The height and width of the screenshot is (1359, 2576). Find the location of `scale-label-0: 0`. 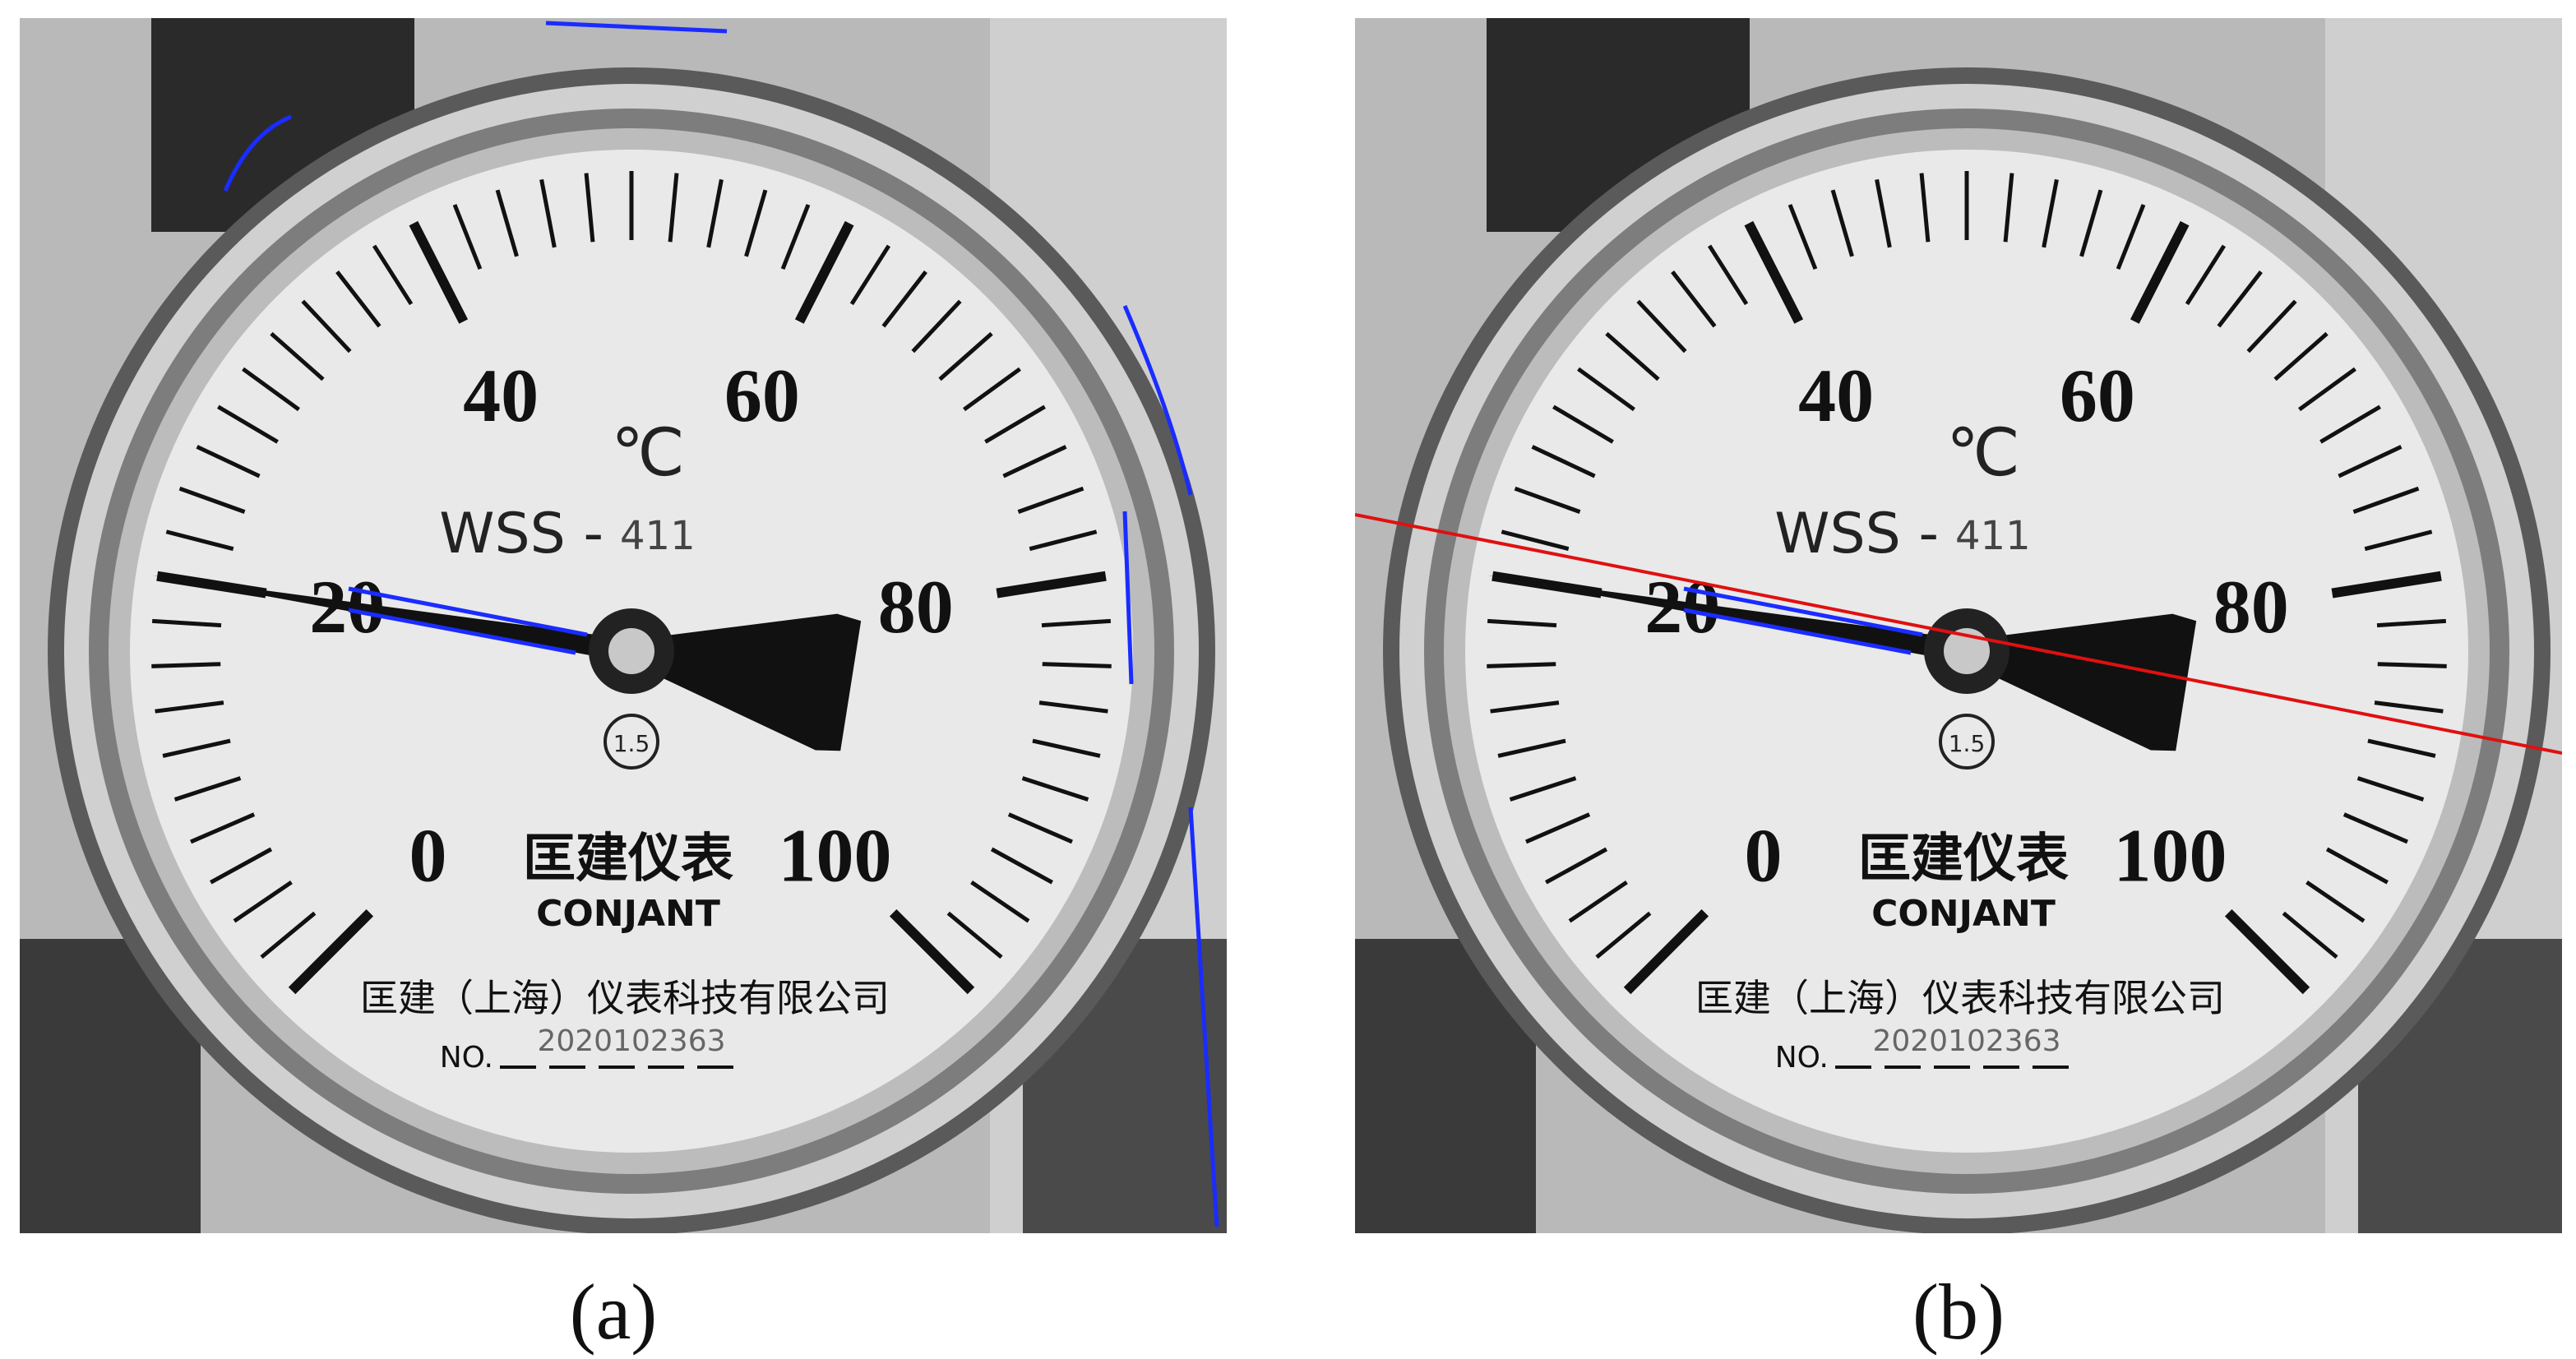

scale-label-0: 0 is located at coordinates (1764, 855).